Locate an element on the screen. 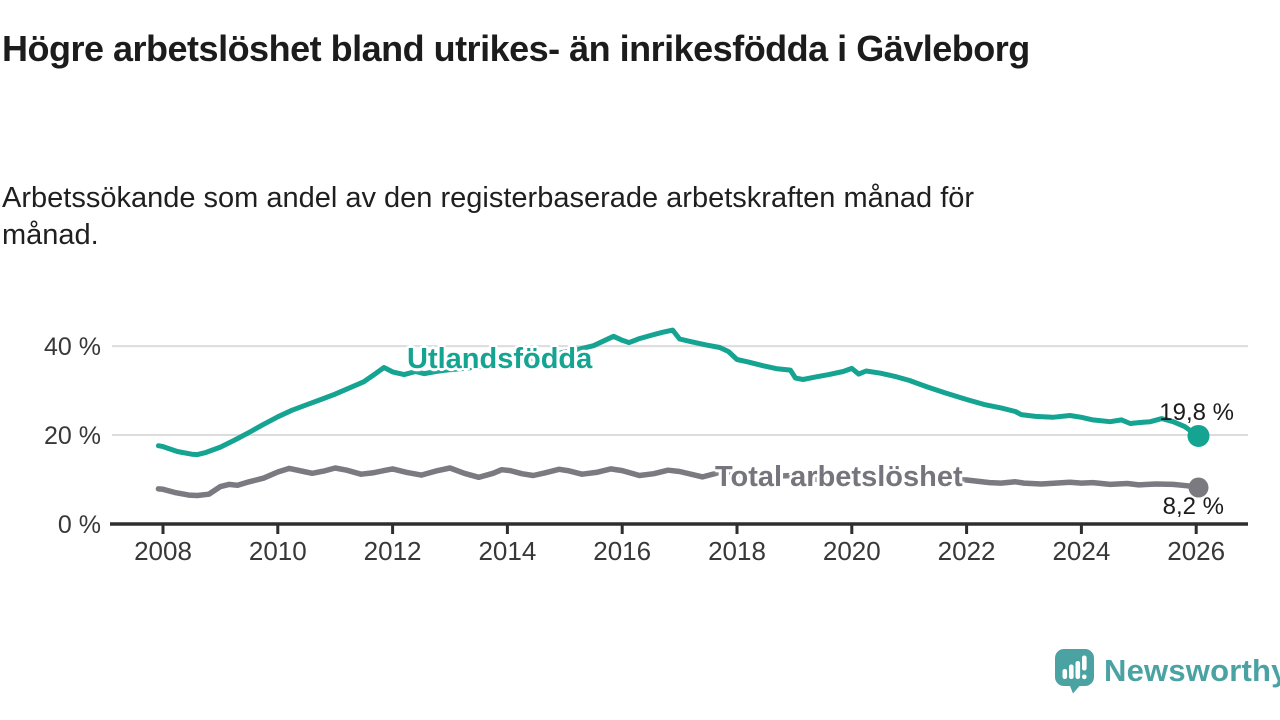  x-axis-tick-label: 2014 is located at coordinates (507, 551).